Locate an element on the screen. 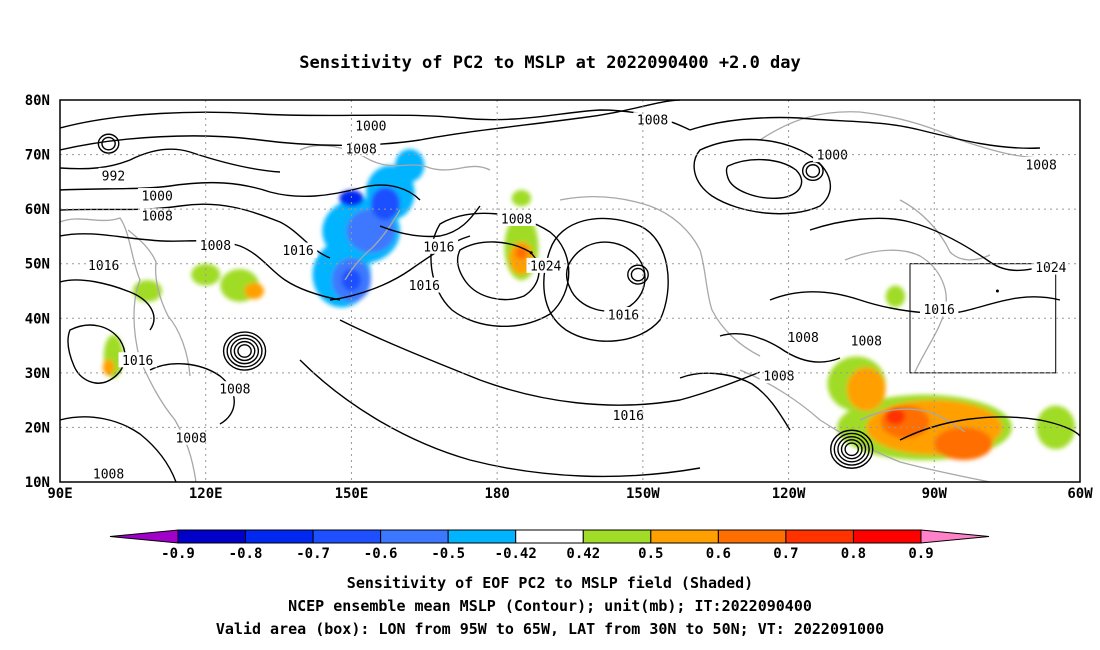 The image size is (1100, 650). contour-1008-west-us is located at coordinates (780, 348).